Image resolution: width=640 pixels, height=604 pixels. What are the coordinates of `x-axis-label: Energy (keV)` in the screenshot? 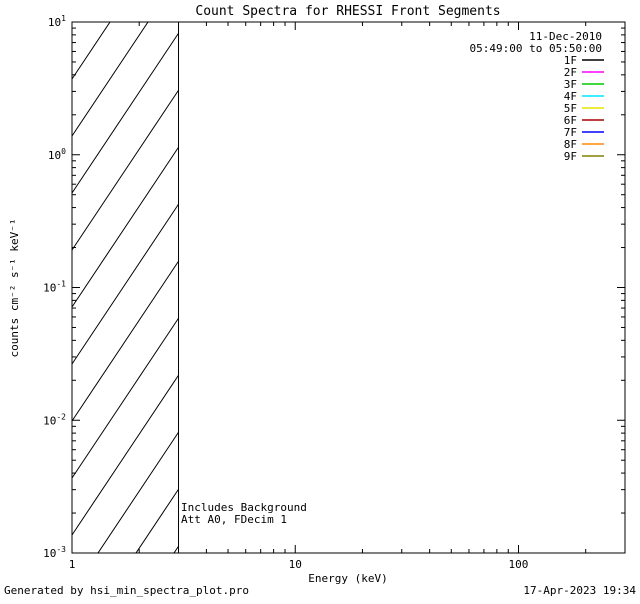 It's located at (347, 578).